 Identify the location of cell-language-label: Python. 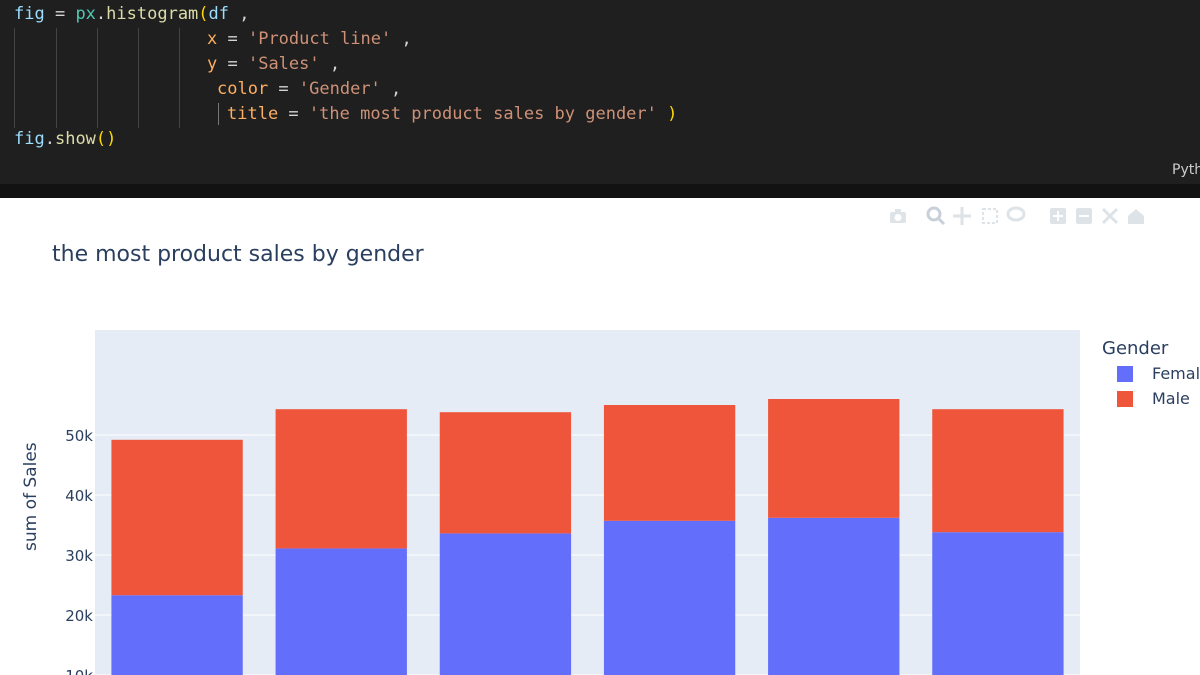
(1186, 170).